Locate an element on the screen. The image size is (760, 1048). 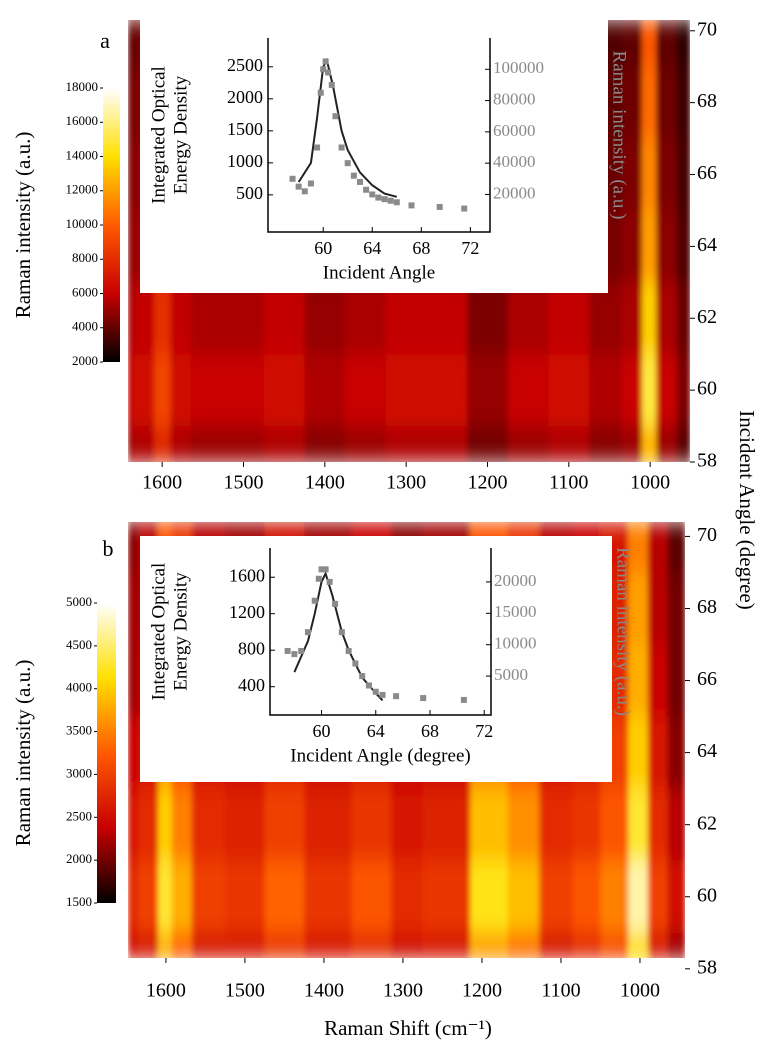
inset-x-tick-label: 72 is located at coordinates (470, 248).